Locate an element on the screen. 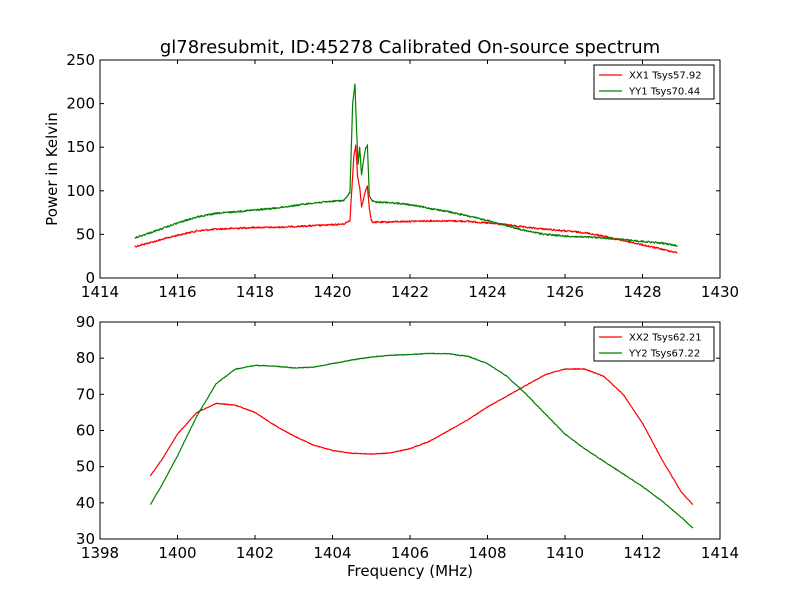 The height and width of the screenshot is (600, 800). top-x-tick-label: 1424 is located at coordinates (487, 292).